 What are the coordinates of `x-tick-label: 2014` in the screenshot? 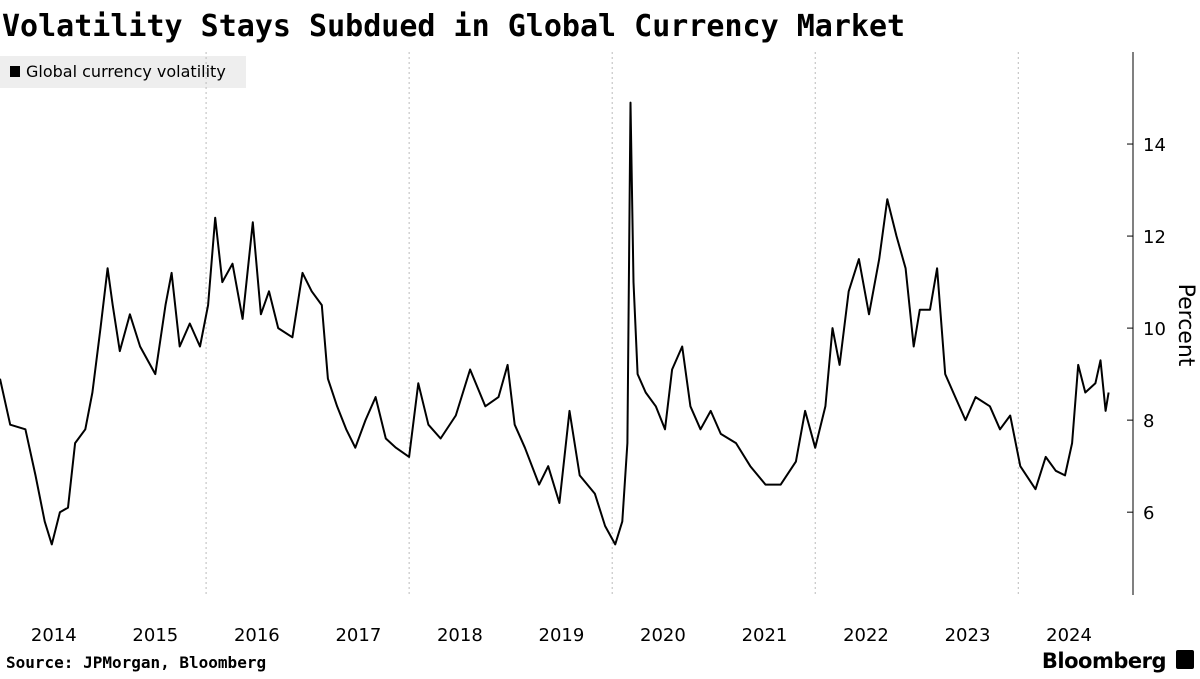 It's located at (54, 635).